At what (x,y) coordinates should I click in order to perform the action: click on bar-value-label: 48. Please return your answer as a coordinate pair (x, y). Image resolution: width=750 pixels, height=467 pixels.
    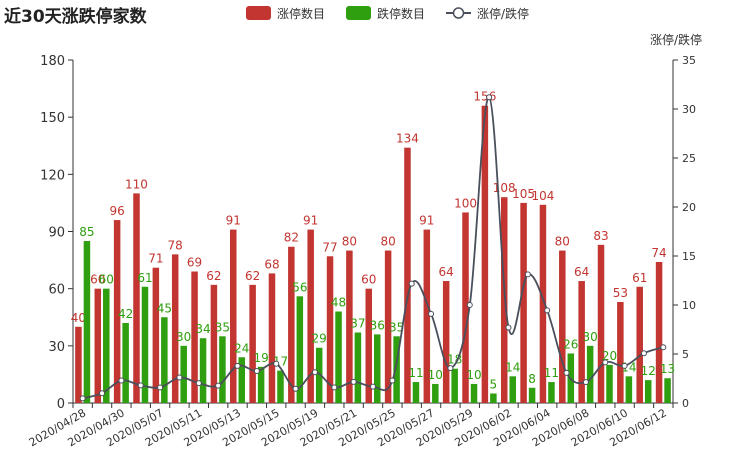
    Looking at the image, I should click on (338, 303).